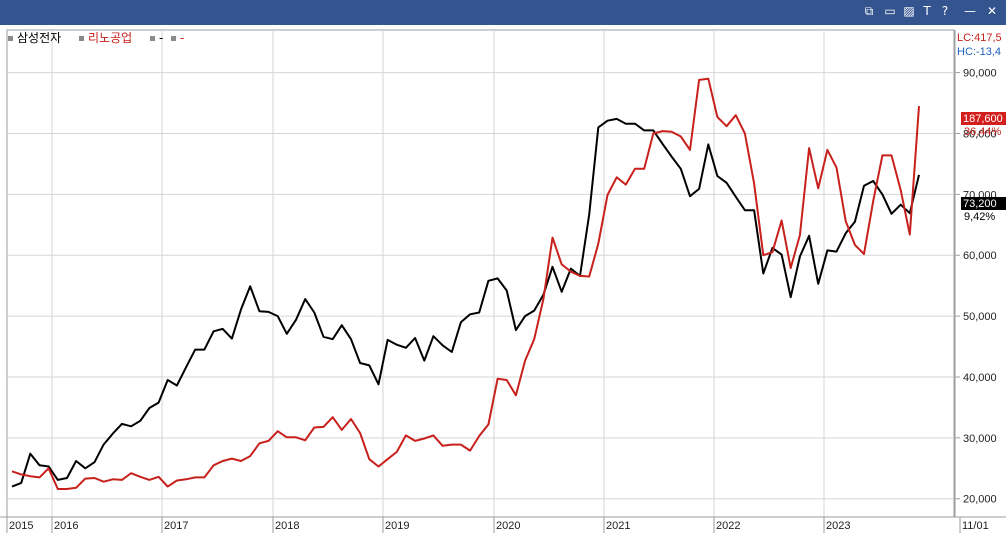 Image resolution: width=1006 pixels, height=539 pixels. I want to click on legend-label: 리노공업, so click(110, 38).